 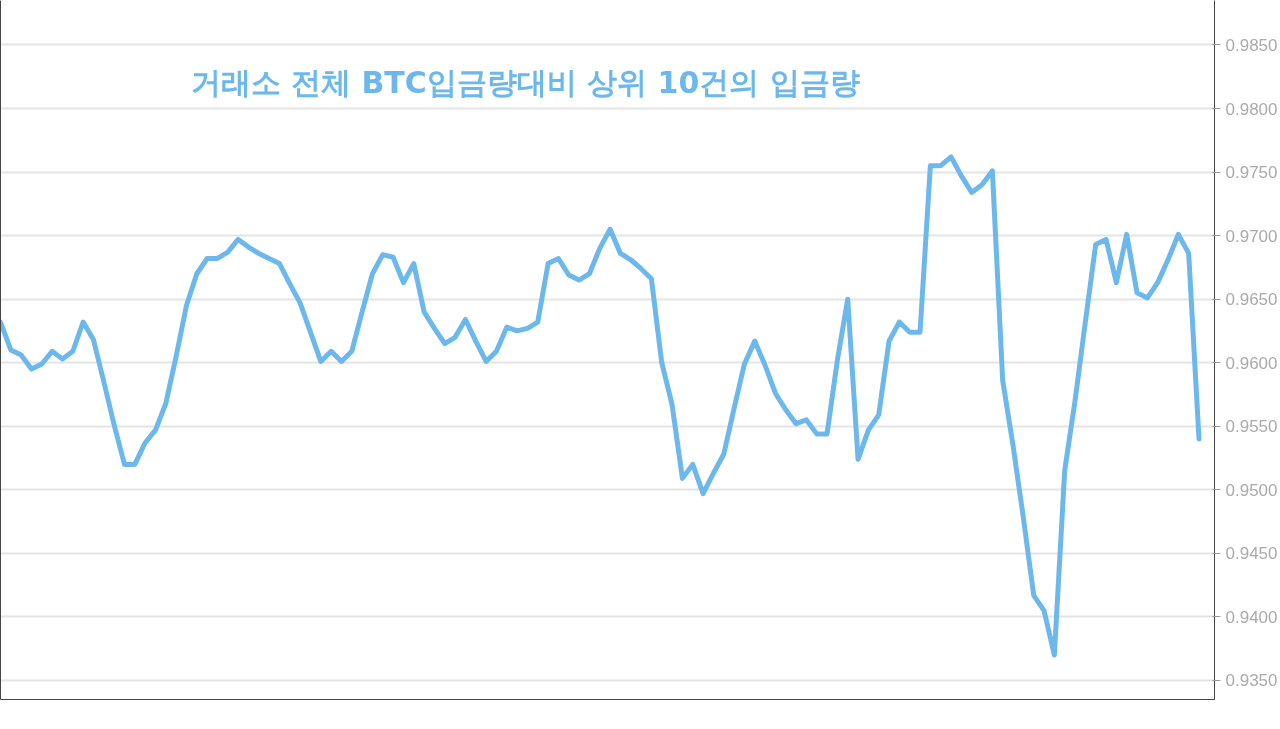 I want to click on y-tick-label: 0.9700, so click(x=1251, y=236).